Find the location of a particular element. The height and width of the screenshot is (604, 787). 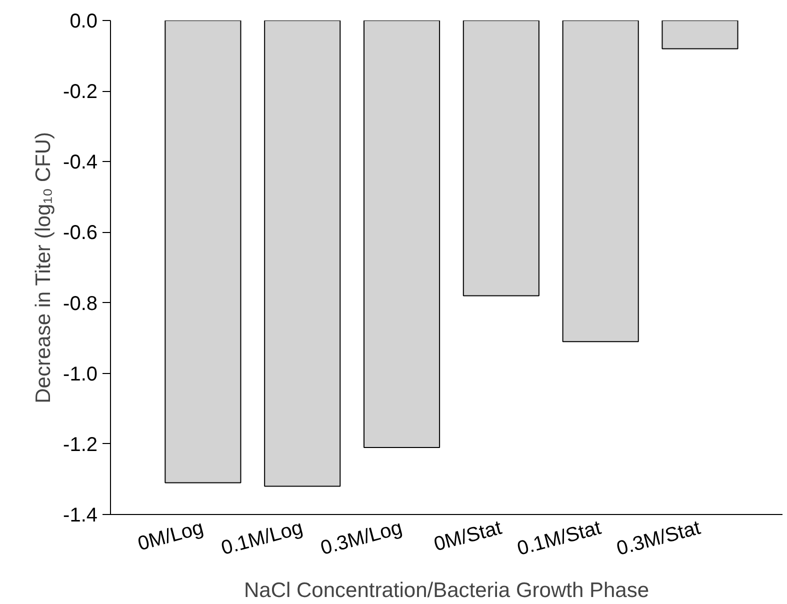

x-tick-label: 0.3M/Stat is located at coordinates (659, 538).